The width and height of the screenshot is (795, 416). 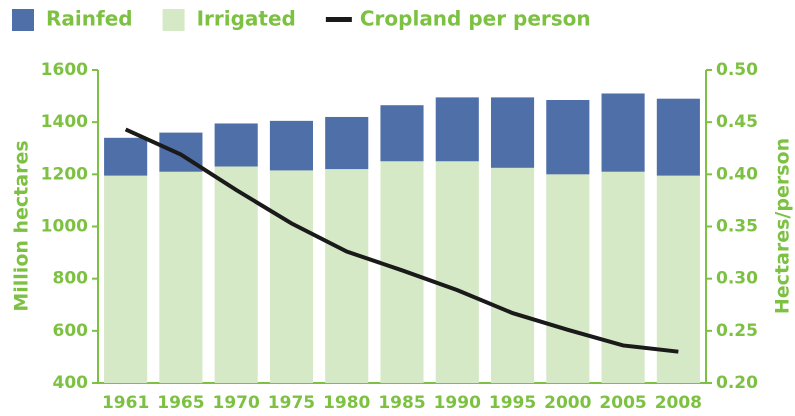 What do you see at coordinates (622, 403) in the screenshot?
I see `x-tick-label: 2005` at bounding box center [622, 403].